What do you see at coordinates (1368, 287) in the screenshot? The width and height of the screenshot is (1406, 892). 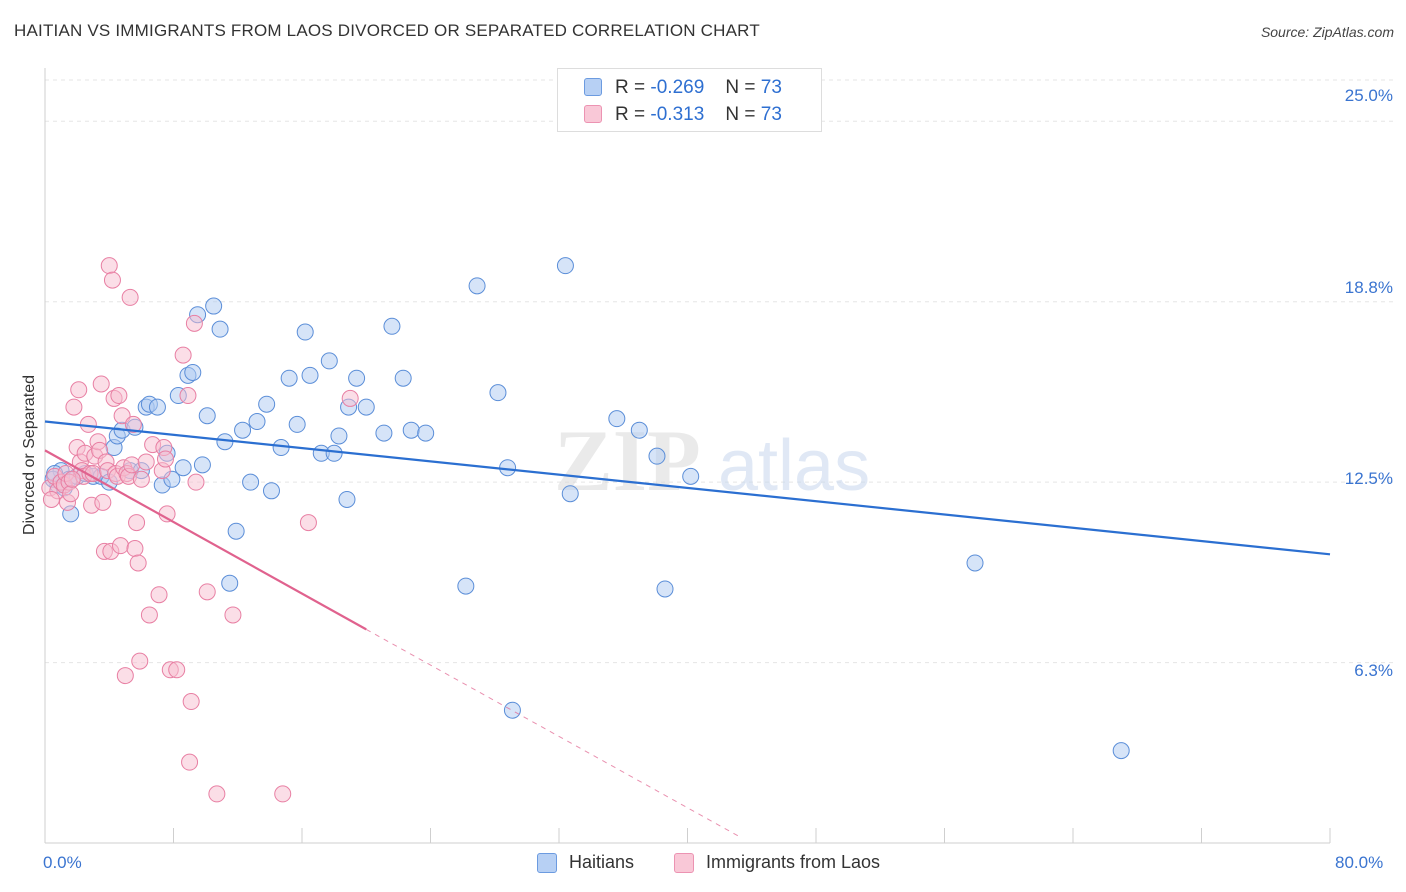 I see `y-tick-label: 18.8%` at bounding box center [1368, 287].